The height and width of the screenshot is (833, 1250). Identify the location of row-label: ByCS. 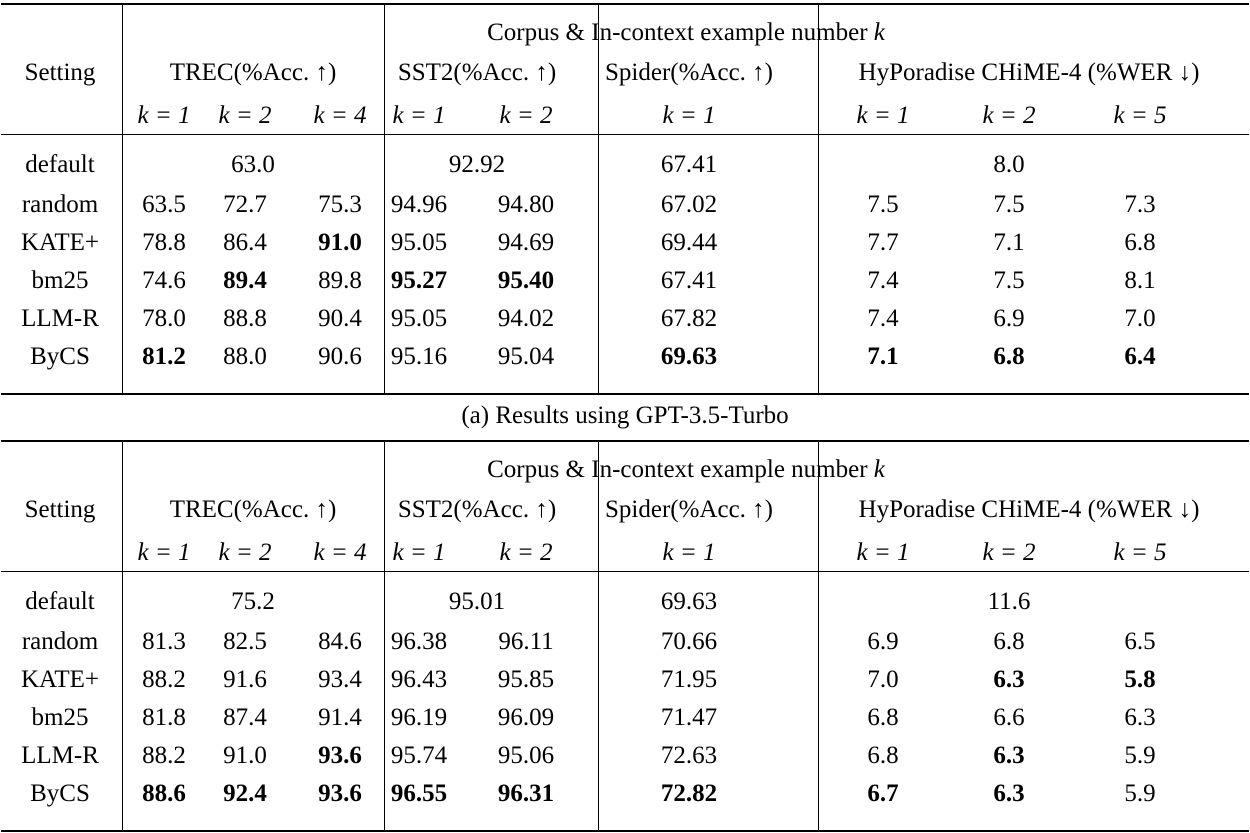
(60, 793).